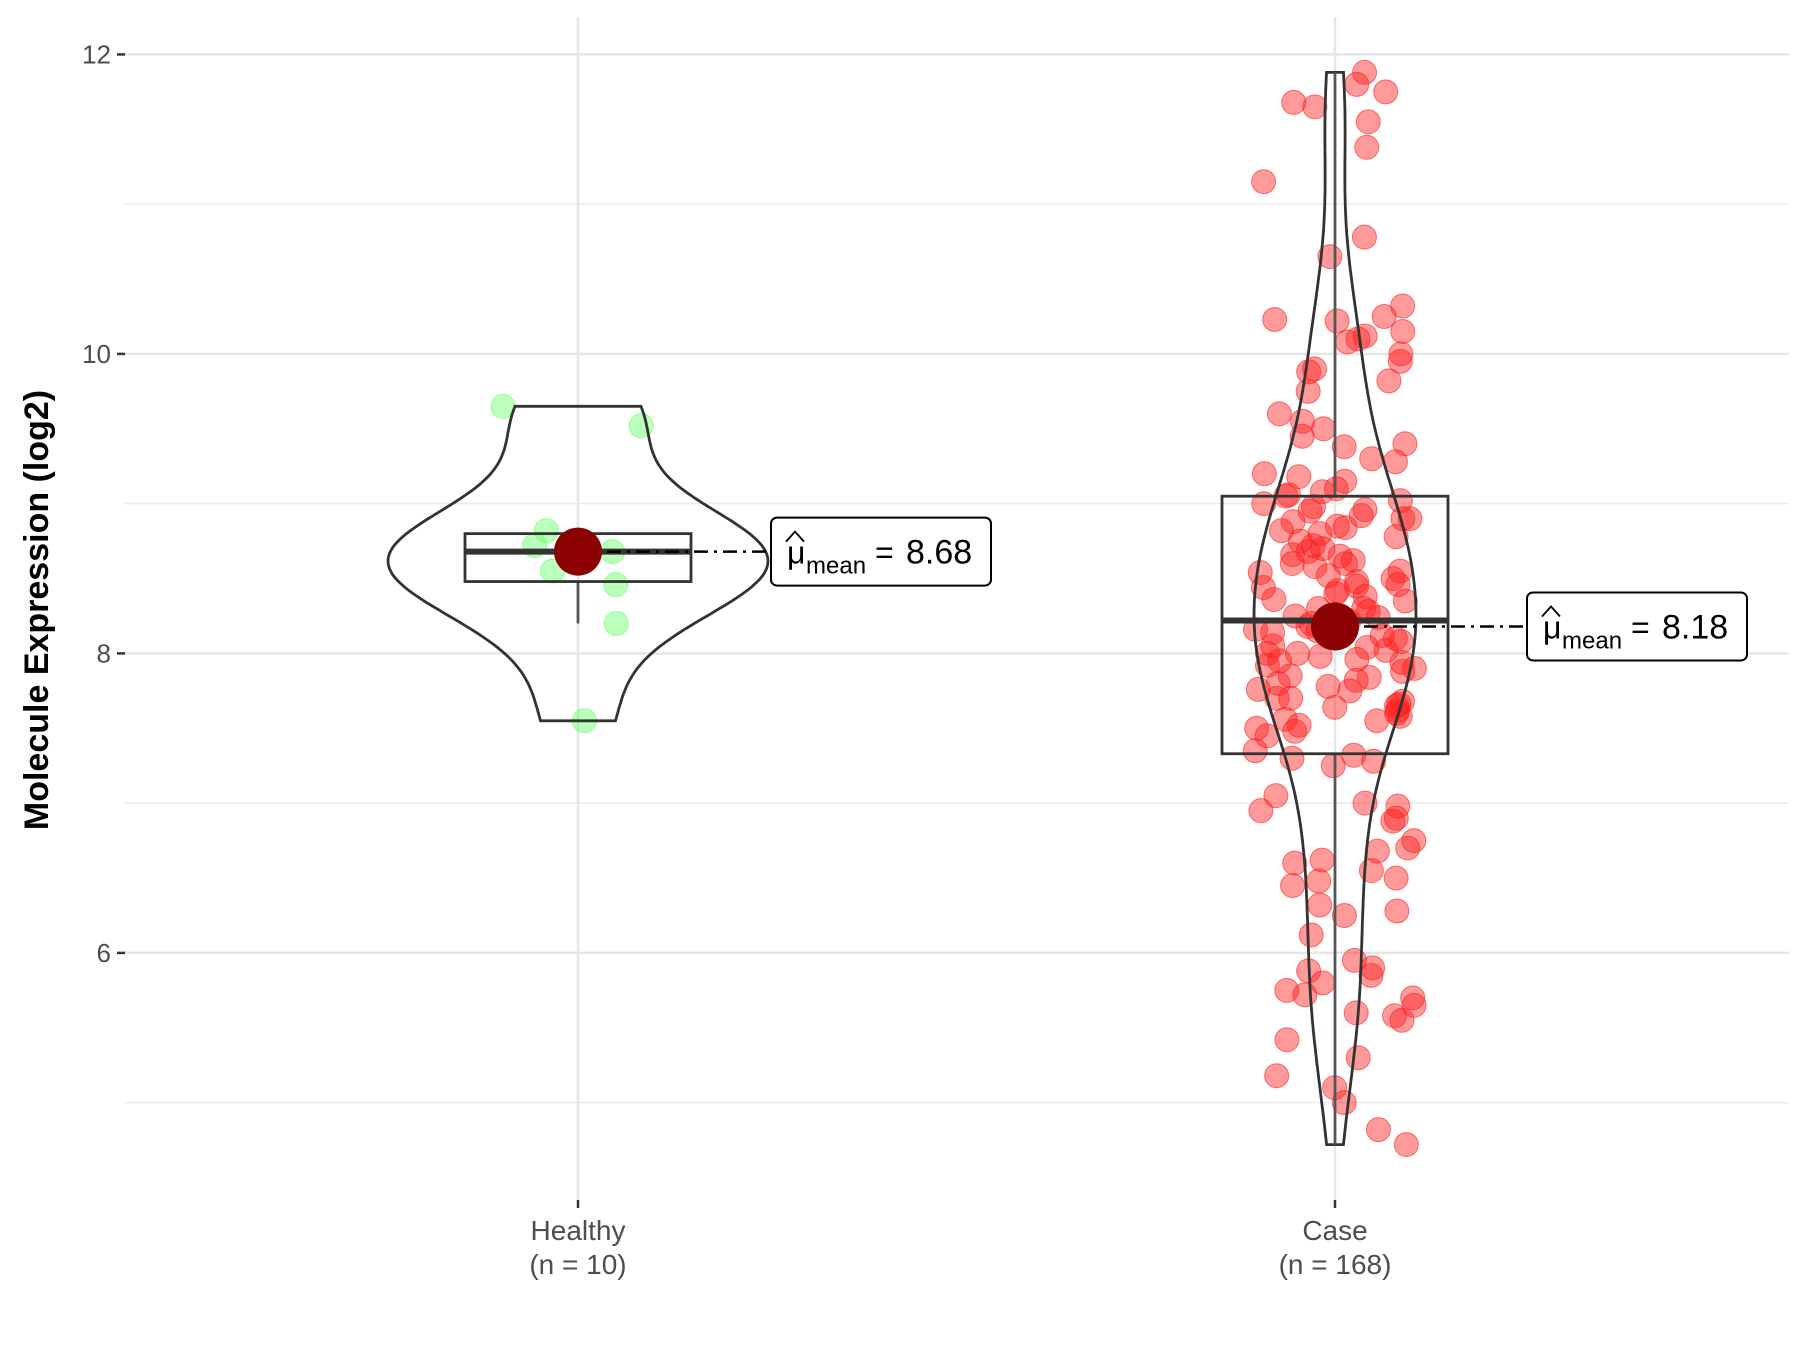  Describe the element at coordinates (37, 610) in the screenshot. I see `y-axis-title: Molecule Expression (log2)` at that location.